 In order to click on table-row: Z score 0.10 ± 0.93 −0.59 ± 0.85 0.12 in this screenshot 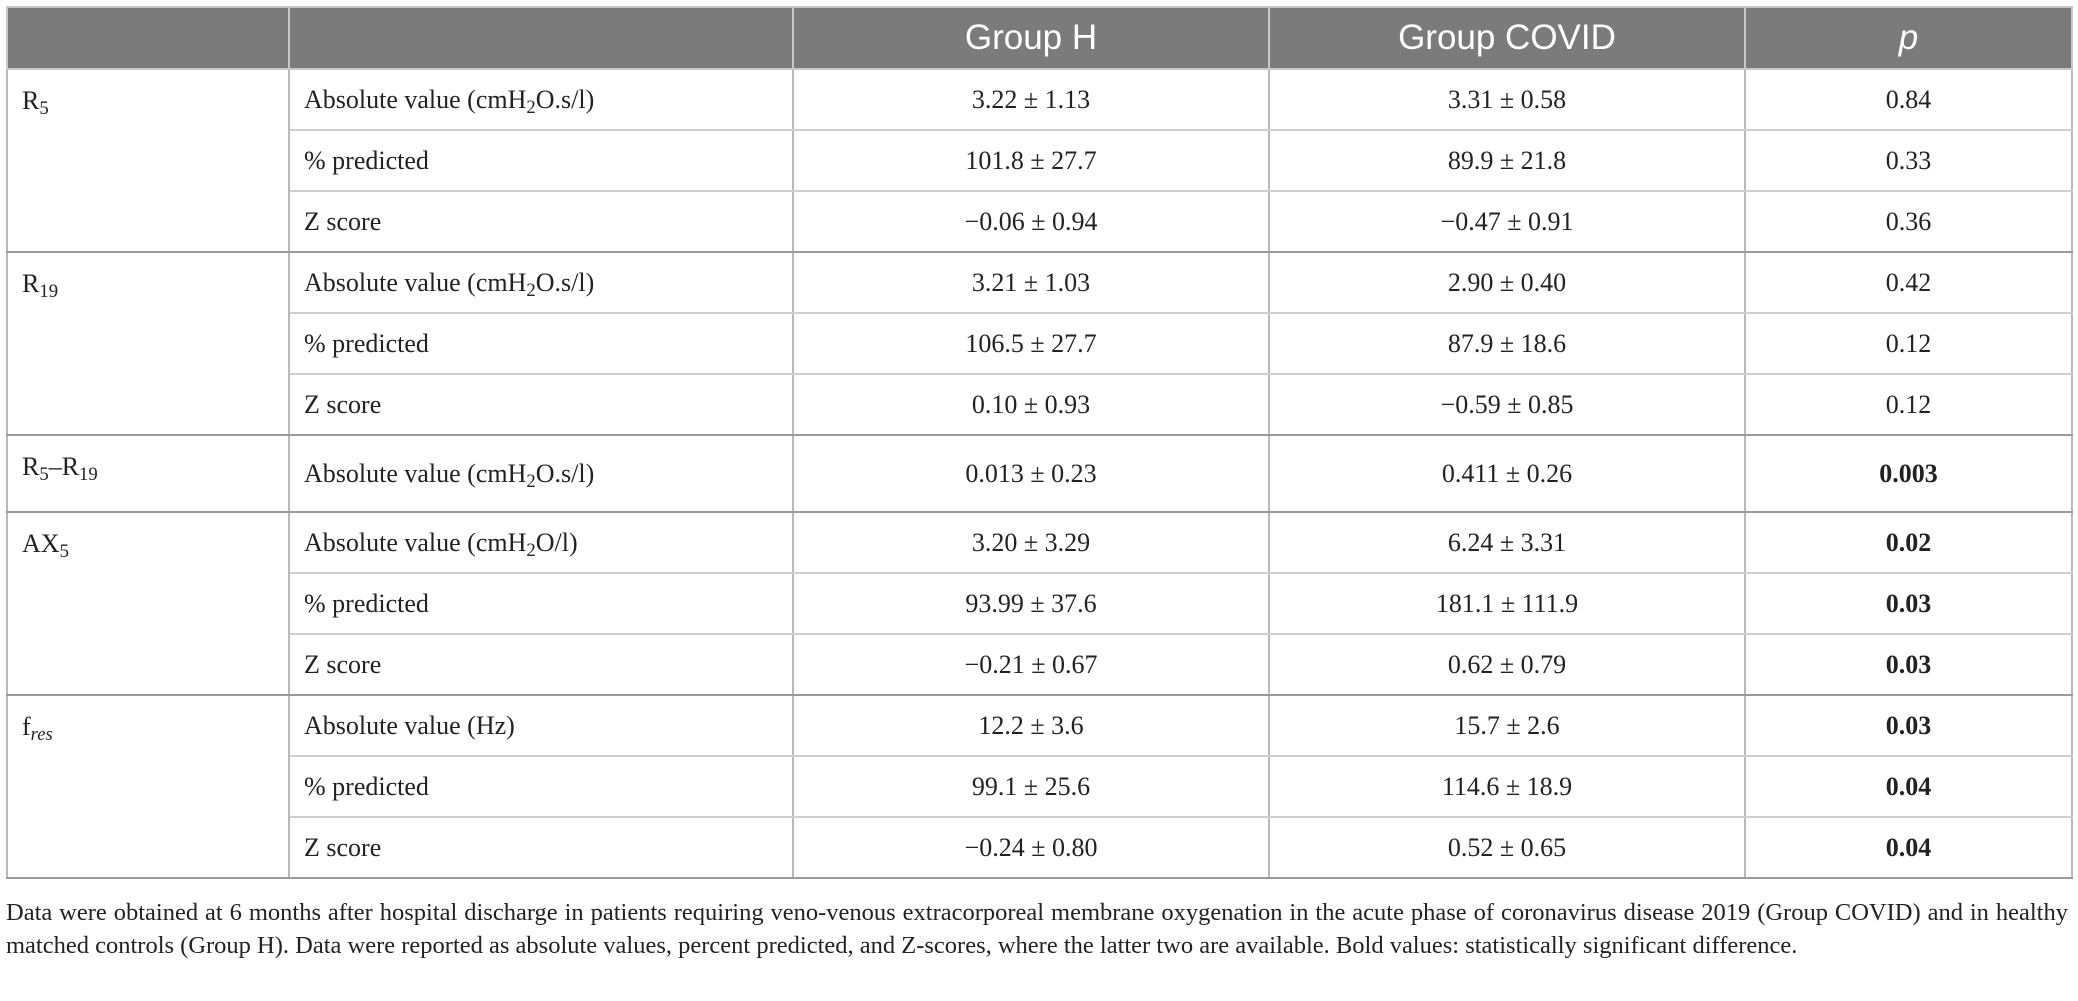, I will do `click(1040, 405)`.